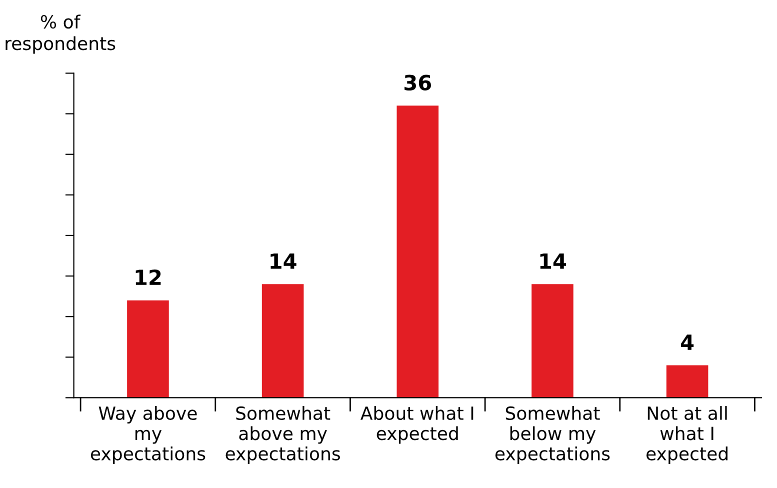 This screenshot has width=777, height=488. What do you see at coordinates (417, 425) in the screenshot?
I see `x-tick-label: About what I expected` at bounding box center [417, 425].